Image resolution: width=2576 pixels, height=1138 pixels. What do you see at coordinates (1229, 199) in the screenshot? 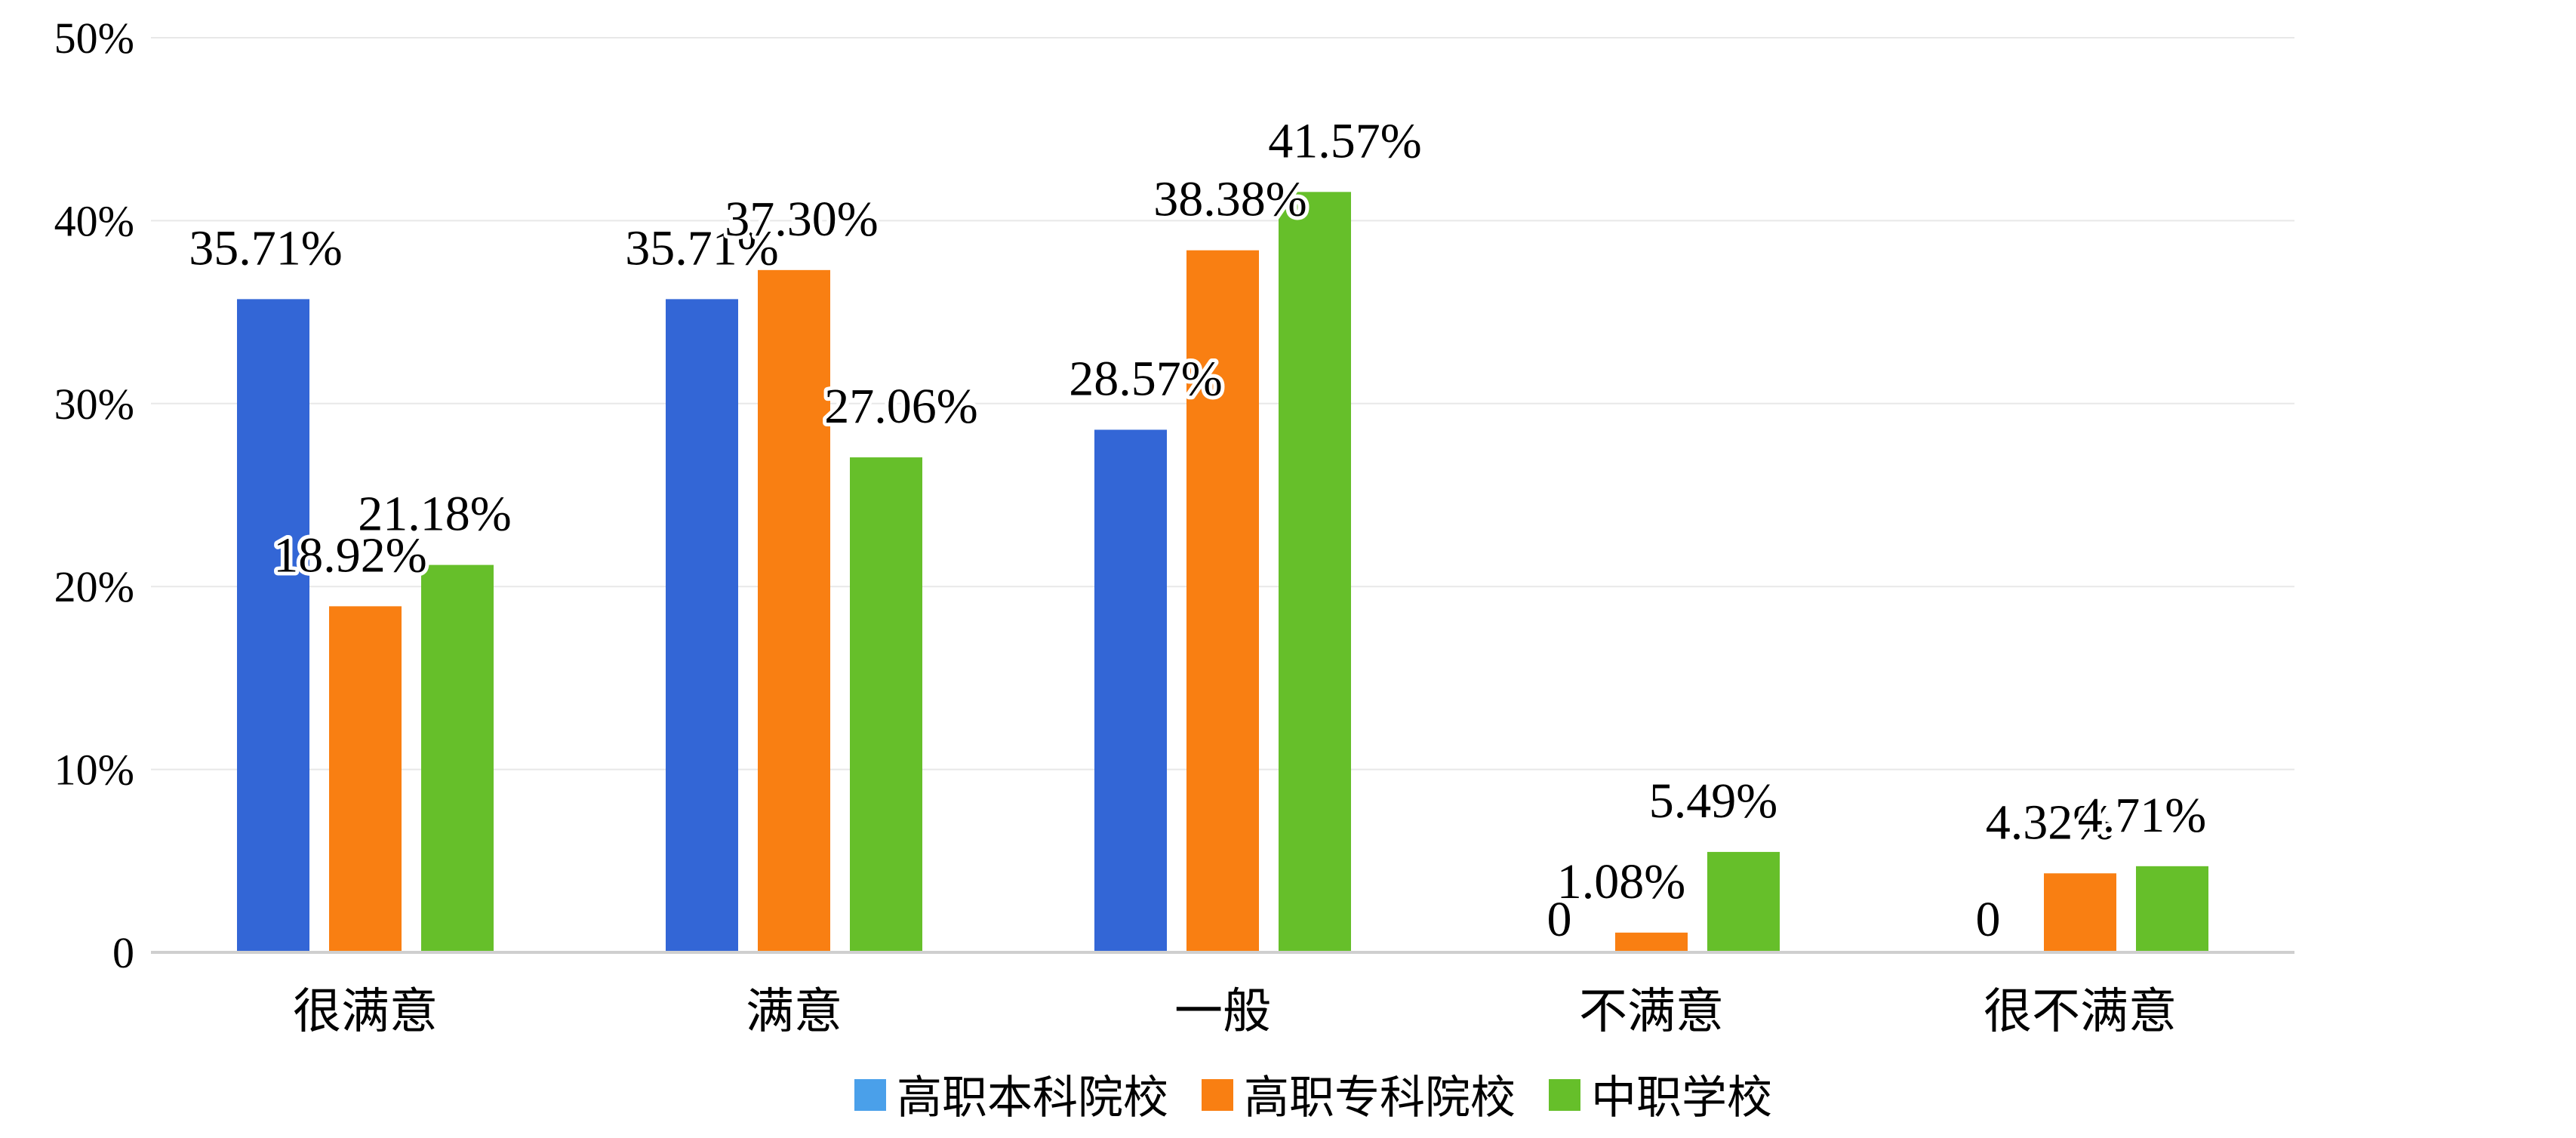
I see `data-label: 38.38%` at bounding box center [1229, 199].